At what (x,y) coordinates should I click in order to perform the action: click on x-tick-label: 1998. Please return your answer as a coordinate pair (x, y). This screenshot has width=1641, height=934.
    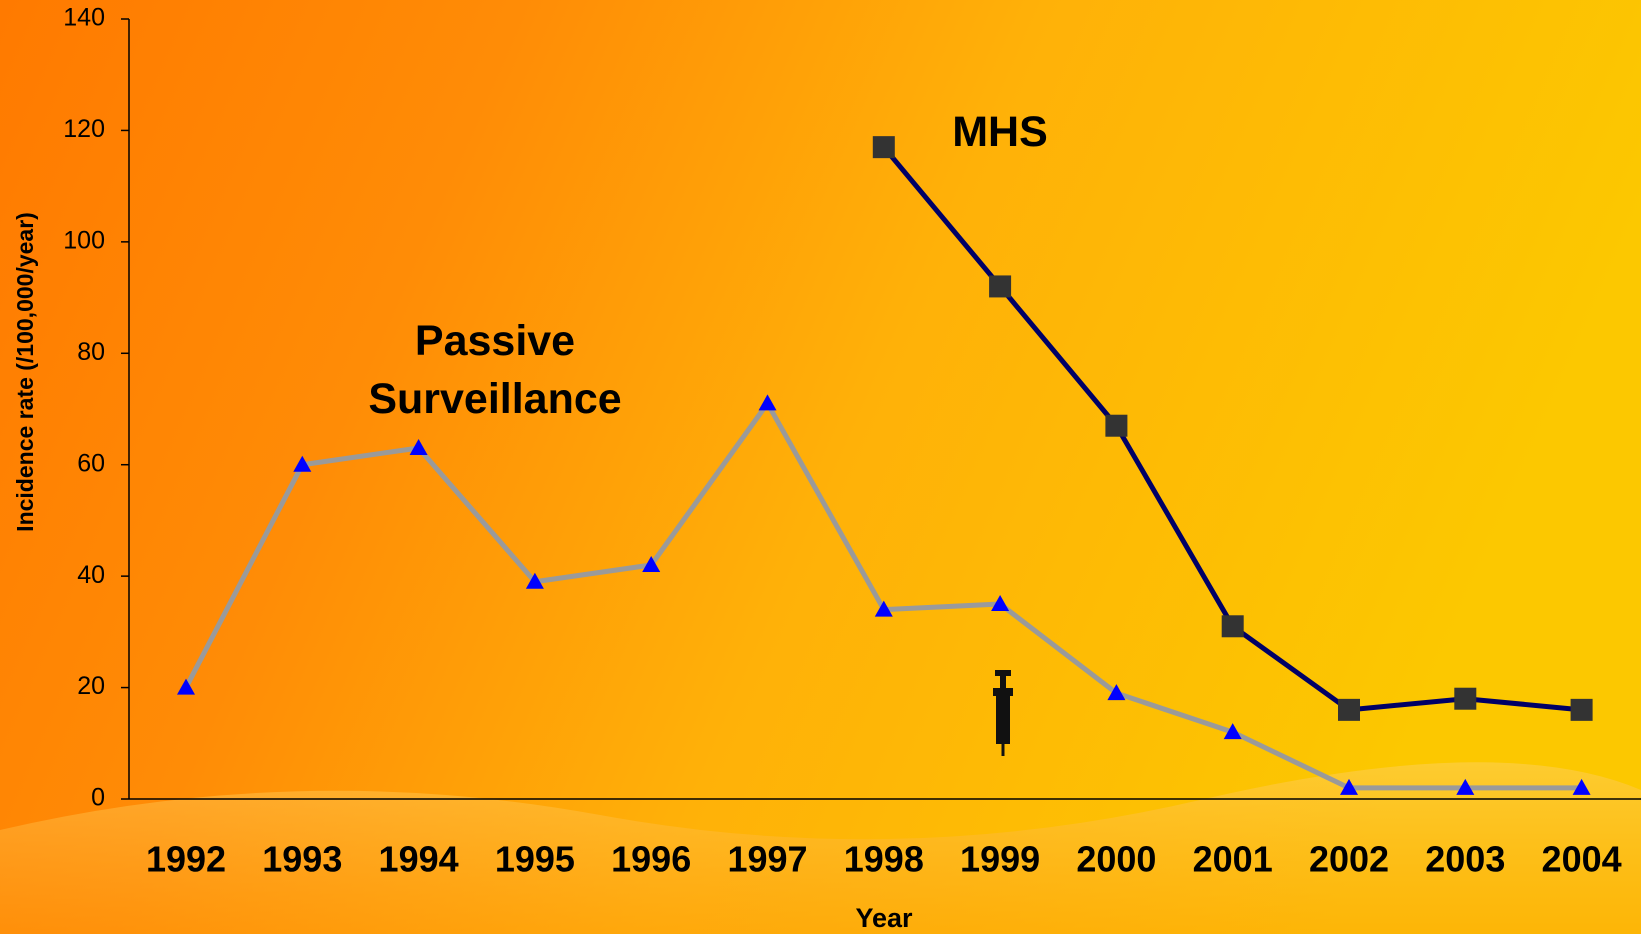
    Looking at the image, I should click on (884, 859).